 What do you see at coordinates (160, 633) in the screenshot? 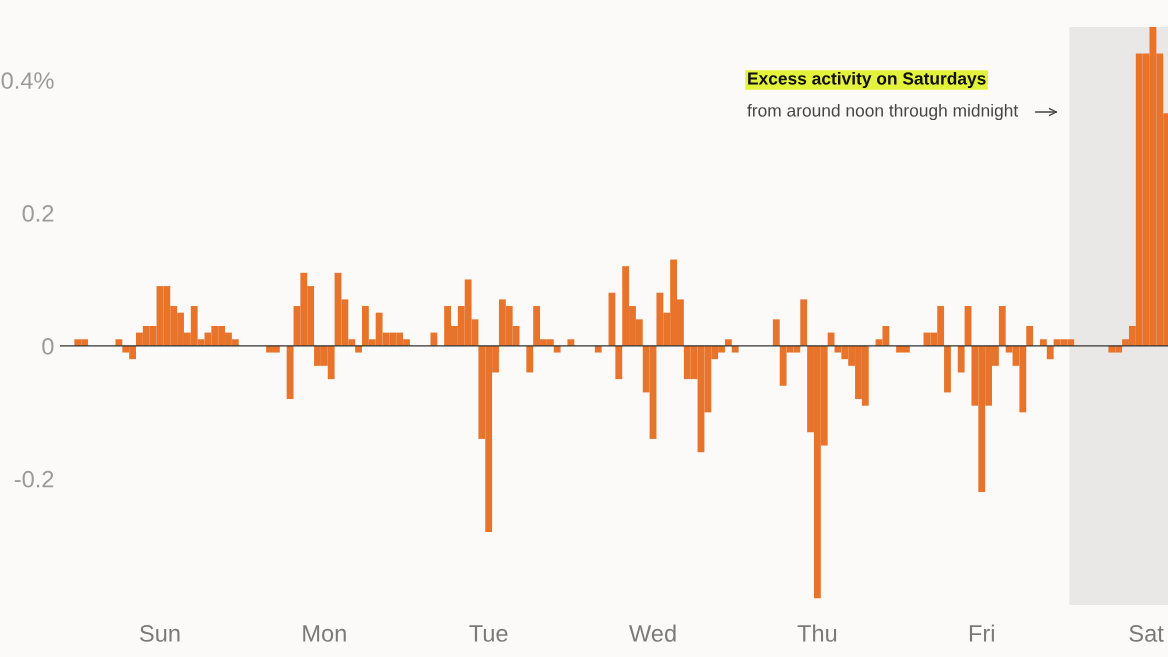
I see `x-tick-label: Sun` at bounding box center [160, 633].